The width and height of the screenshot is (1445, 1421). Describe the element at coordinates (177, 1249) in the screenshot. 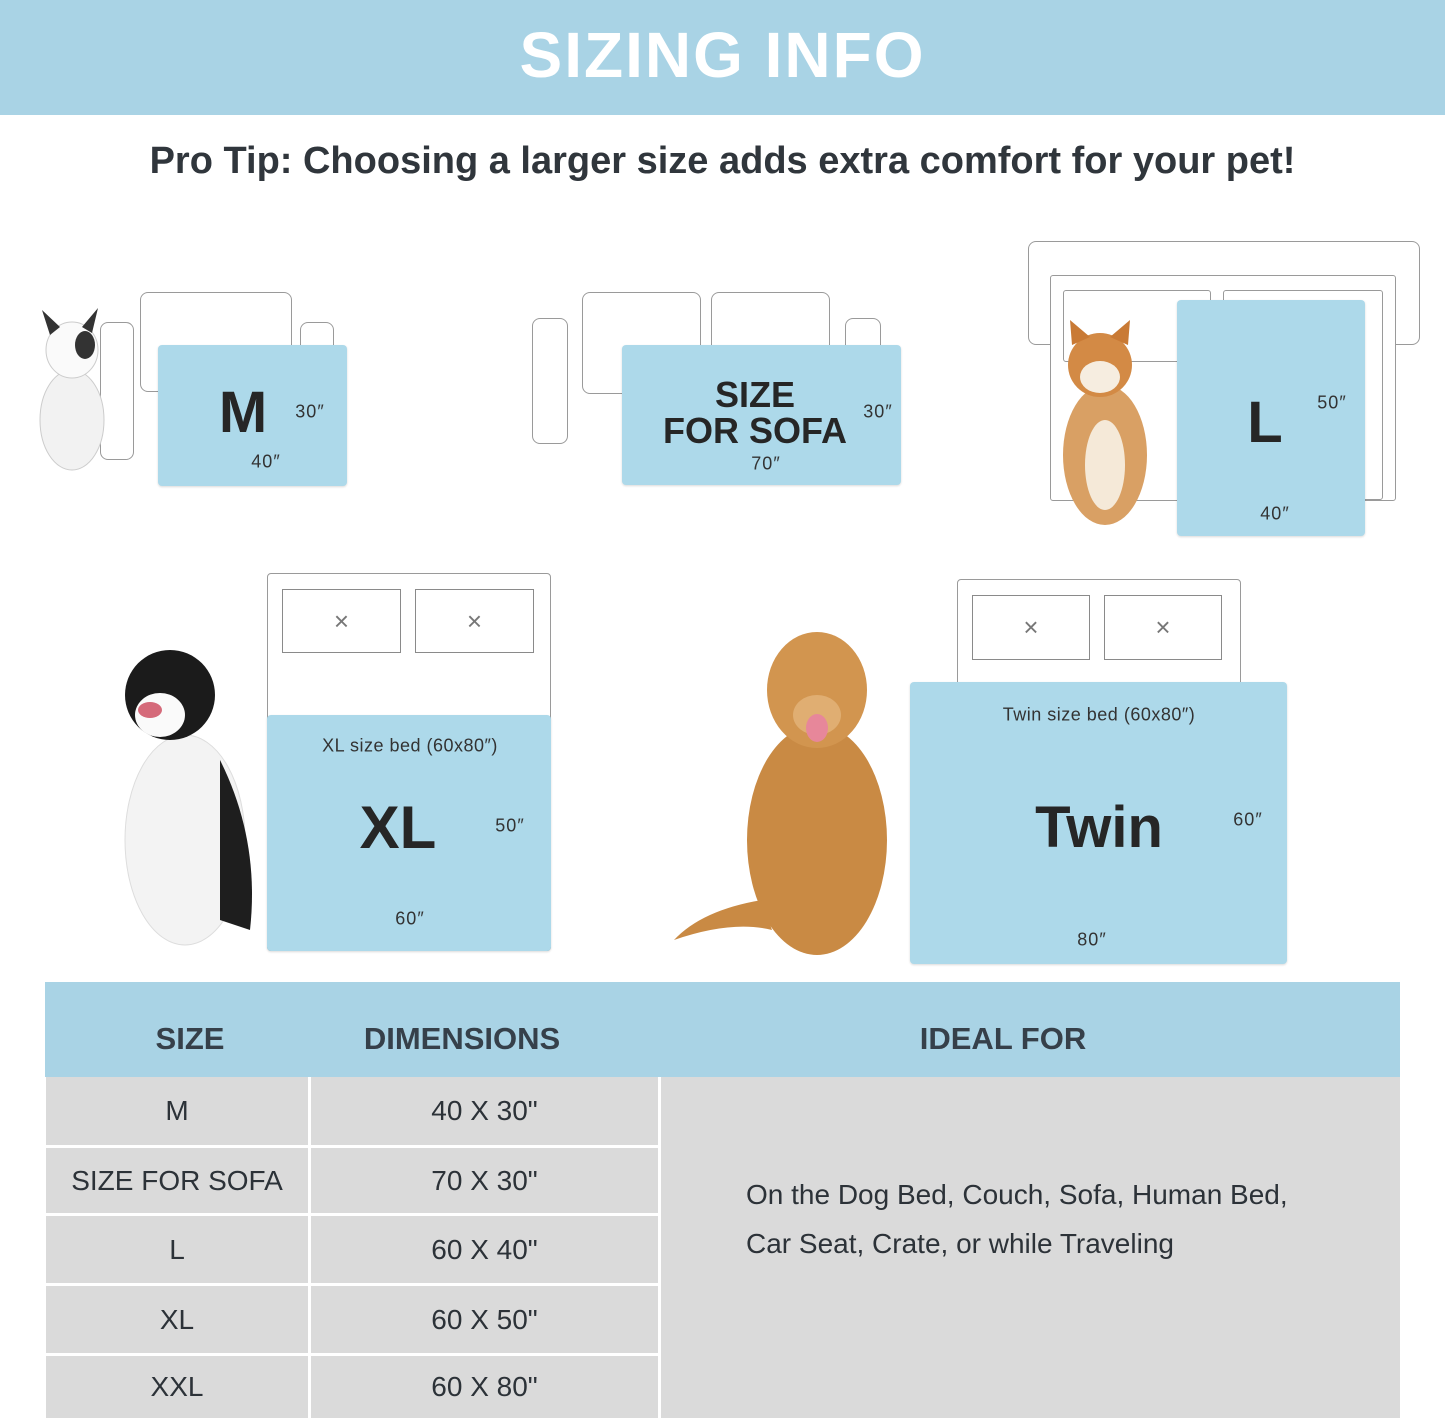

I see `table-cell-size: L` at that location.